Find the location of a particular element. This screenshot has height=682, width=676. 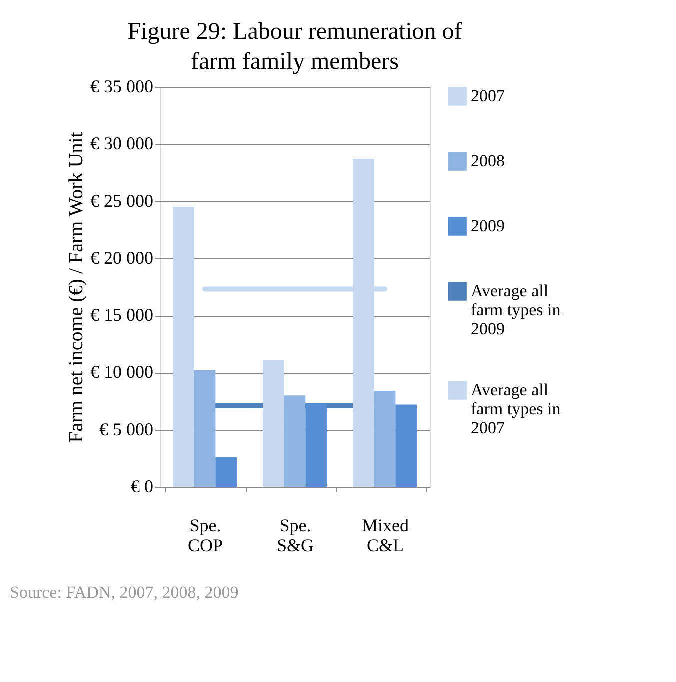

x-tick-label: Spe. COP is located at coordinates (206, 536).